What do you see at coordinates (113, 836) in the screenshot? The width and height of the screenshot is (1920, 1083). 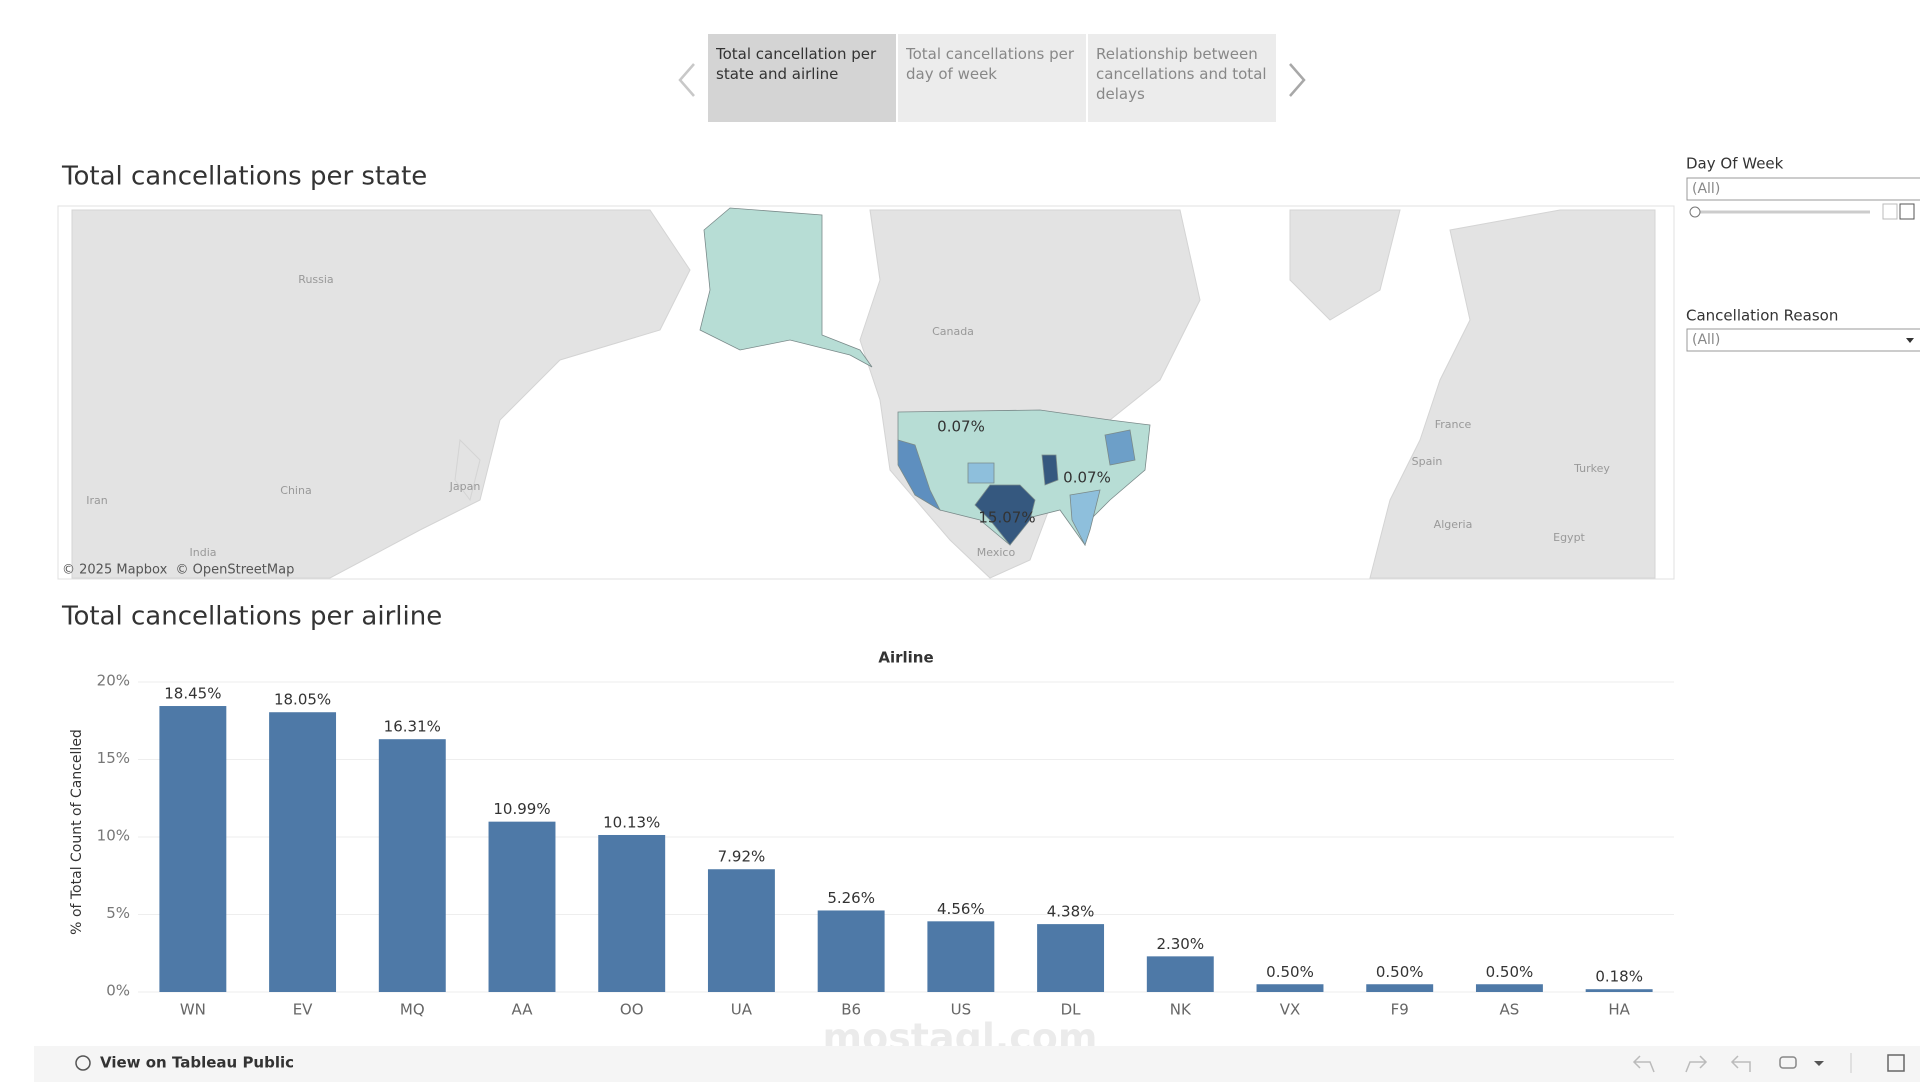 I see `y-tick-label: 10%` at bounding box center [113, 836].